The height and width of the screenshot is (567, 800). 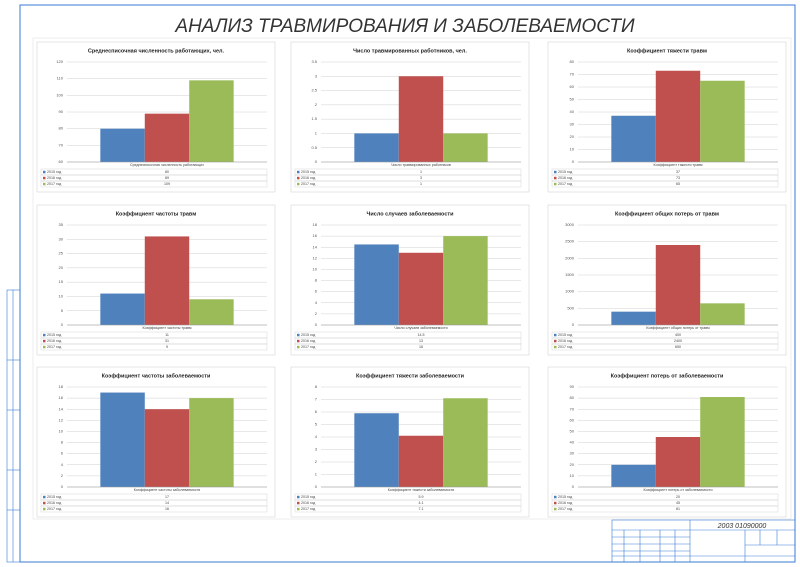 I want to click on table-value: 73, so click(x=678, y=178).